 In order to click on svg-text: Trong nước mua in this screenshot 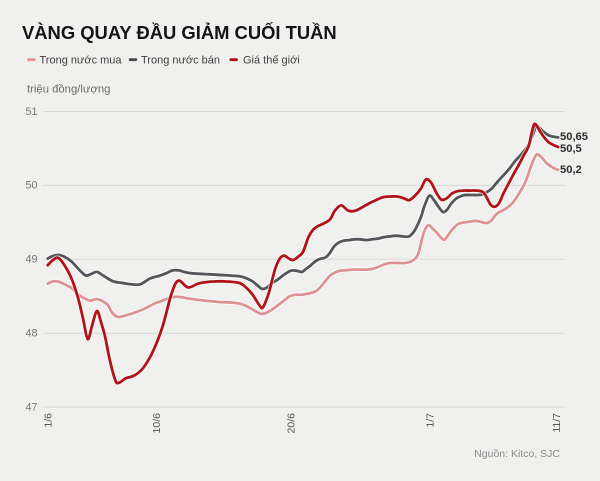, I will do `click(81, 60)`.